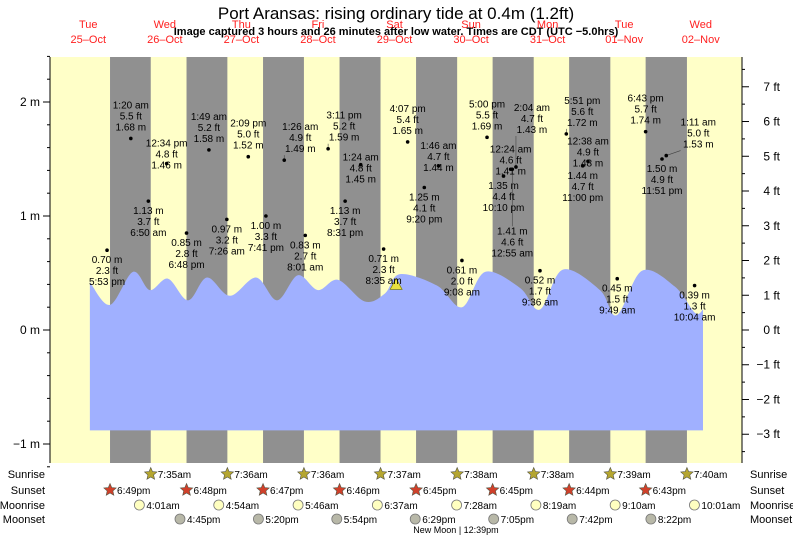  I want to click on moonrise-time: 8:19am, so click(559, 506).